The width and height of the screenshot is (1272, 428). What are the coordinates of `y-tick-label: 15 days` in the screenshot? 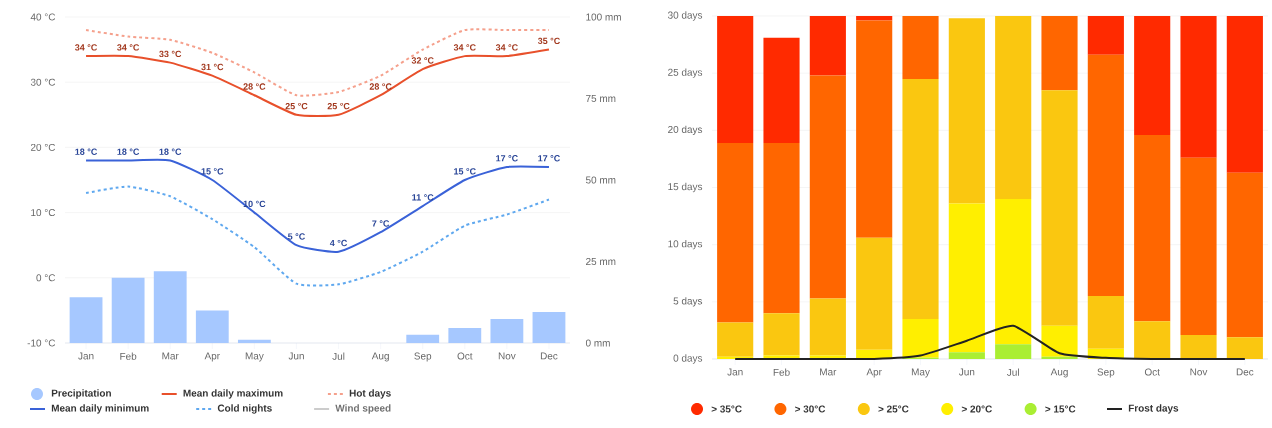 It's located at (685, 187).